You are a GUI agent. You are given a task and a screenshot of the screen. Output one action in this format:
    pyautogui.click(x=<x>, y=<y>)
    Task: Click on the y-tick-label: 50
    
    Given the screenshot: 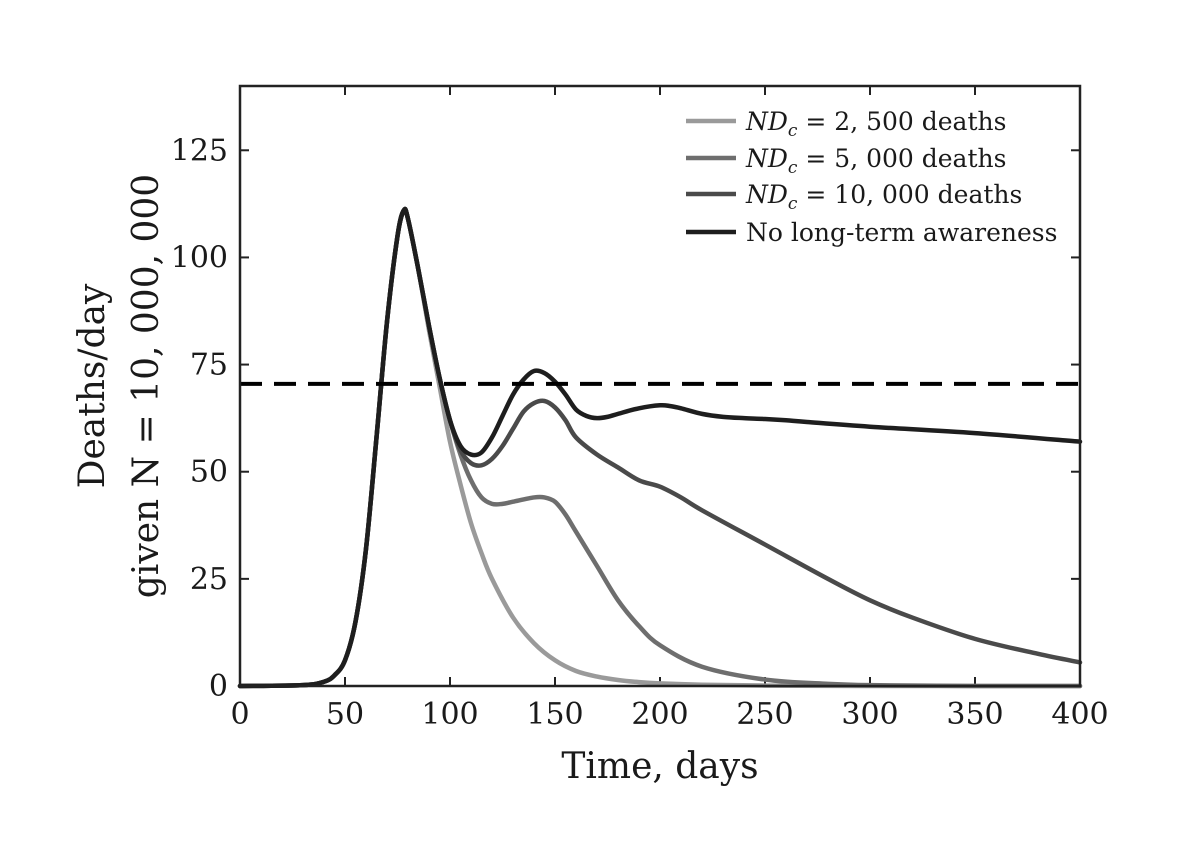 What is the action you would take?
    pyautogui.click(x=209, y=472)
    